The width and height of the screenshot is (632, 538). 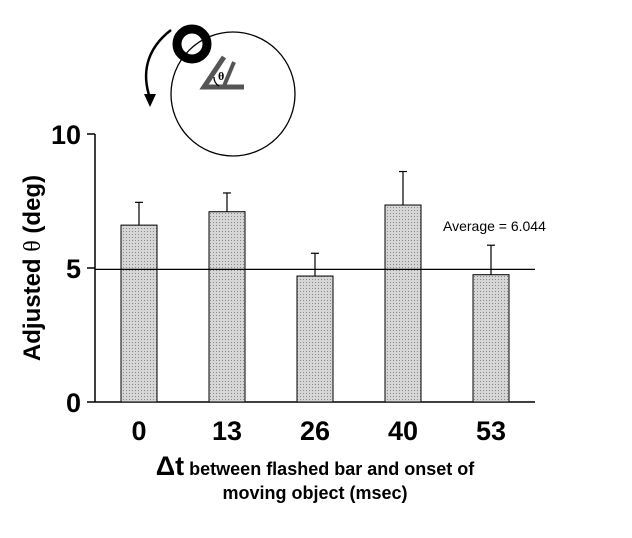 I want to click on x-tick-label: 53, so click(x=491, y=431).